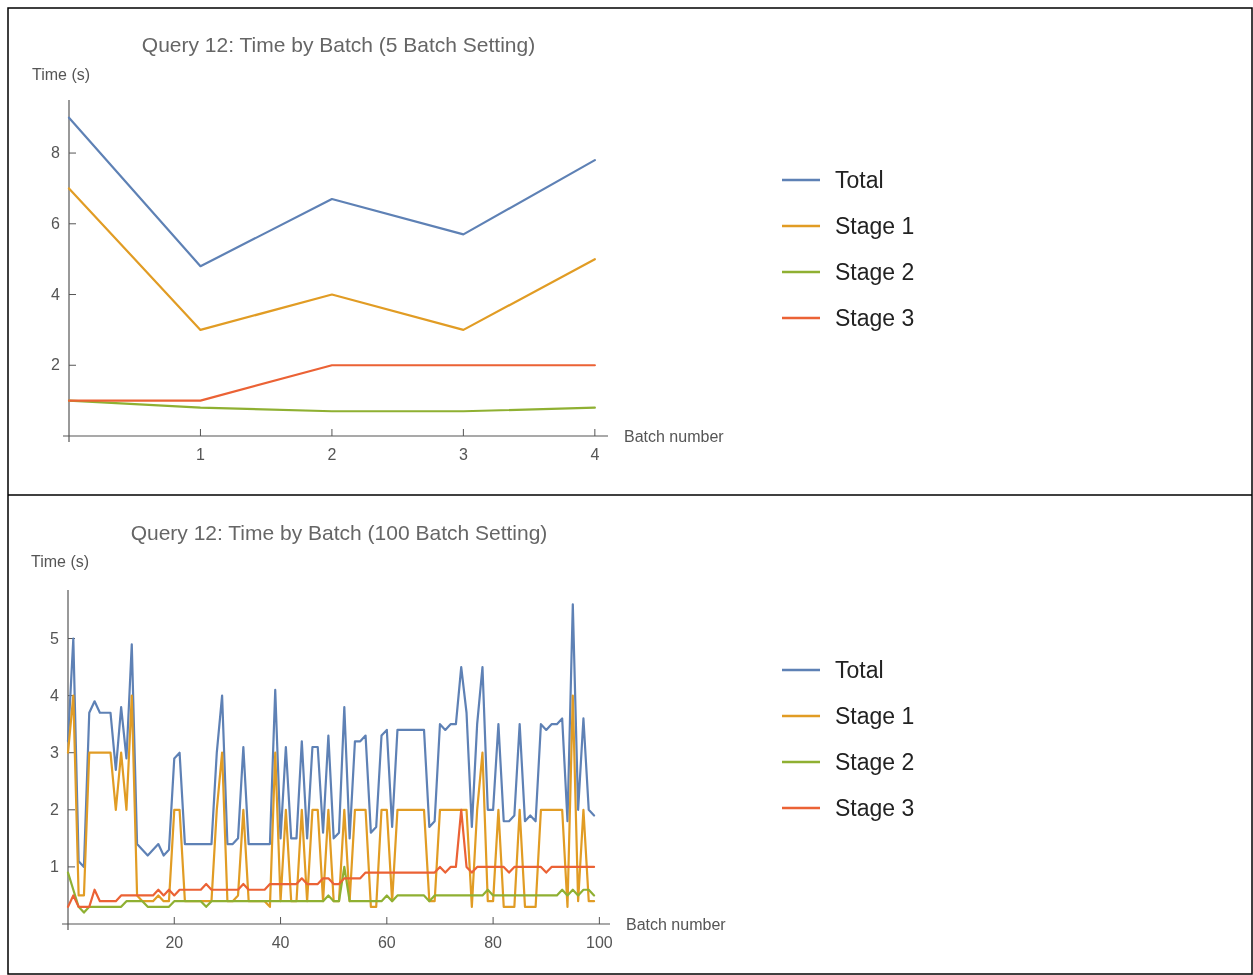  What do you see at coordinates (55, 866) in the screenshot?
I see `y-tick-label: 1` at bounding box center [55, 866].